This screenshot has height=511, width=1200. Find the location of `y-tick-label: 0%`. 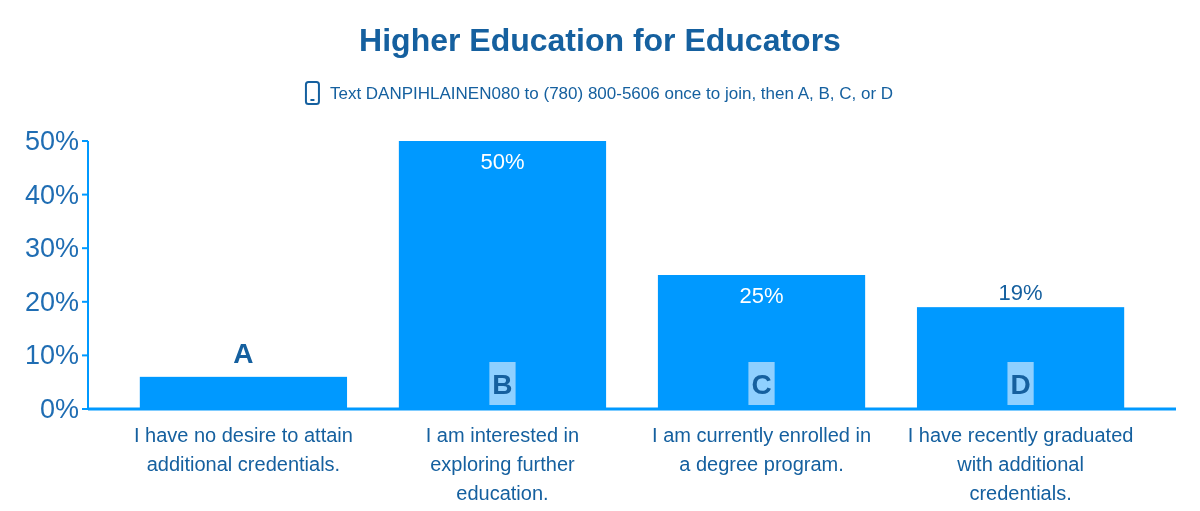

y-tick-label: 0% is located at coordinates (59, 409).